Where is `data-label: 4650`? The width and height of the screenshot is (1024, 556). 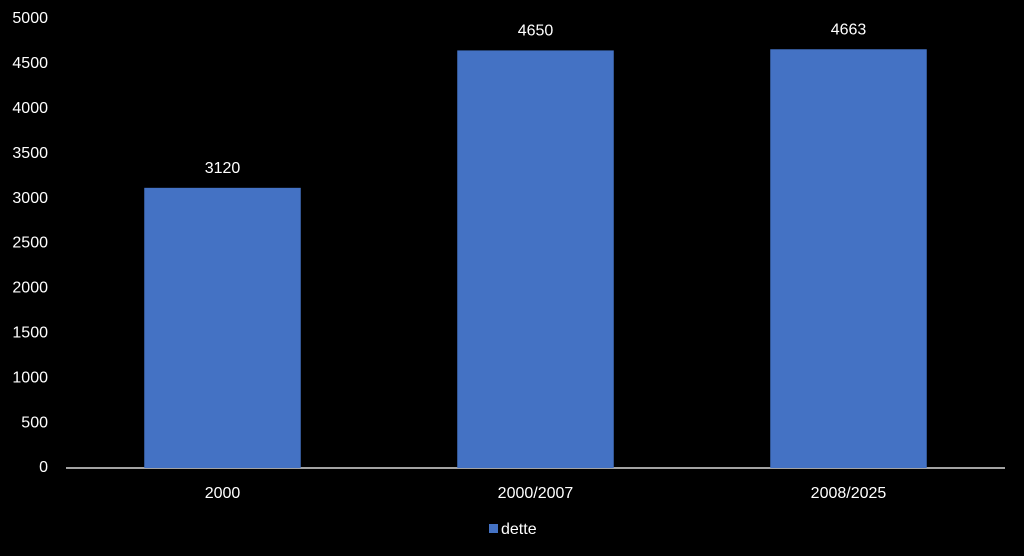 data-label: 4650 is located at coordinates (536, 31).